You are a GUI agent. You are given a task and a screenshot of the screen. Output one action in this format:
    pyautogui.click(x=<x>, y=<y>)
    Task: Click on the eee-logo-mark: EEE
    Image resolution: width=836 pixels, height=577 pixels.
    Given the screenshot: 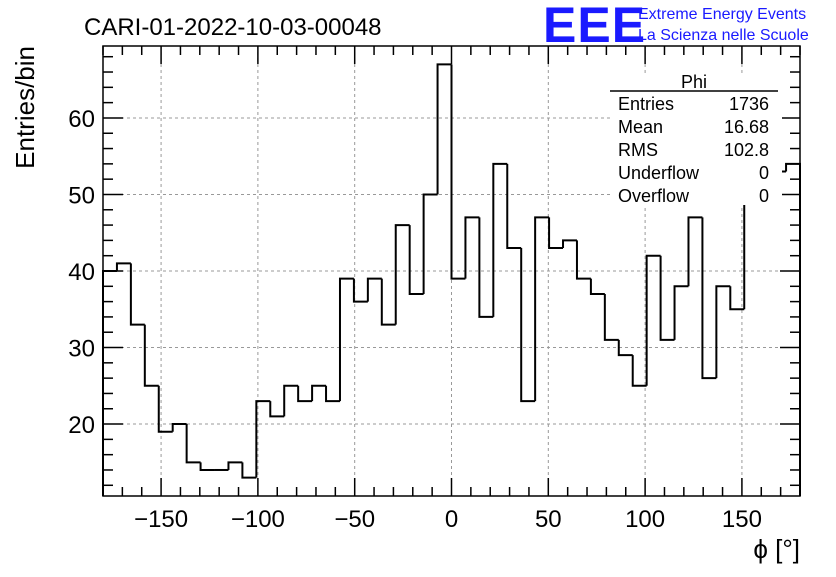 What is the action you would take?
    pyautogui.click(x=594, y=26)
    